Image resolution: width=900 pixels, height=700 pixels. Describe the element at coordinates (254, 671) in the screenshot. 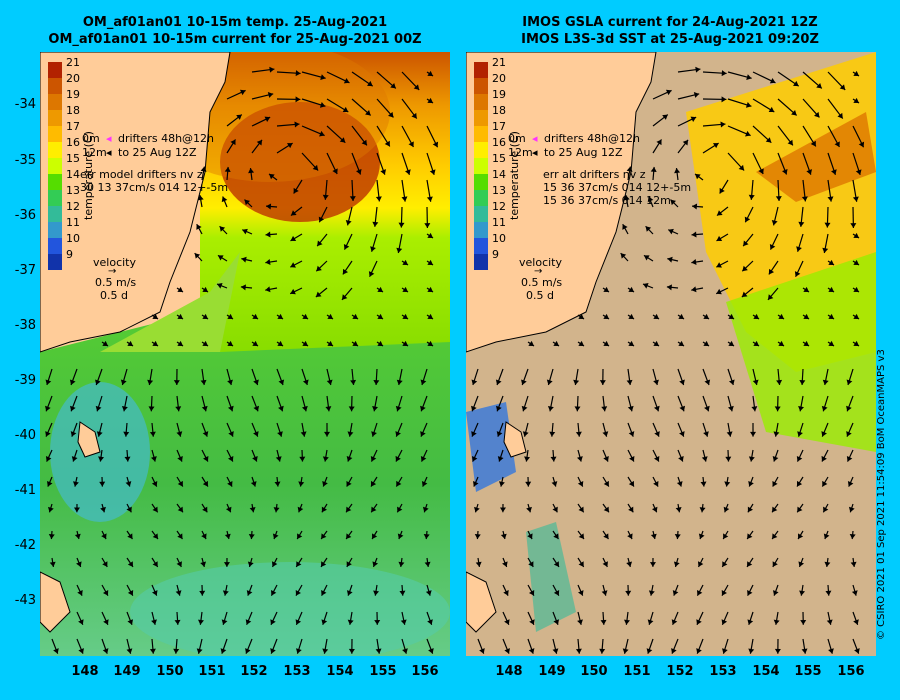

I see `longitude-tick-label: 152` at that location.